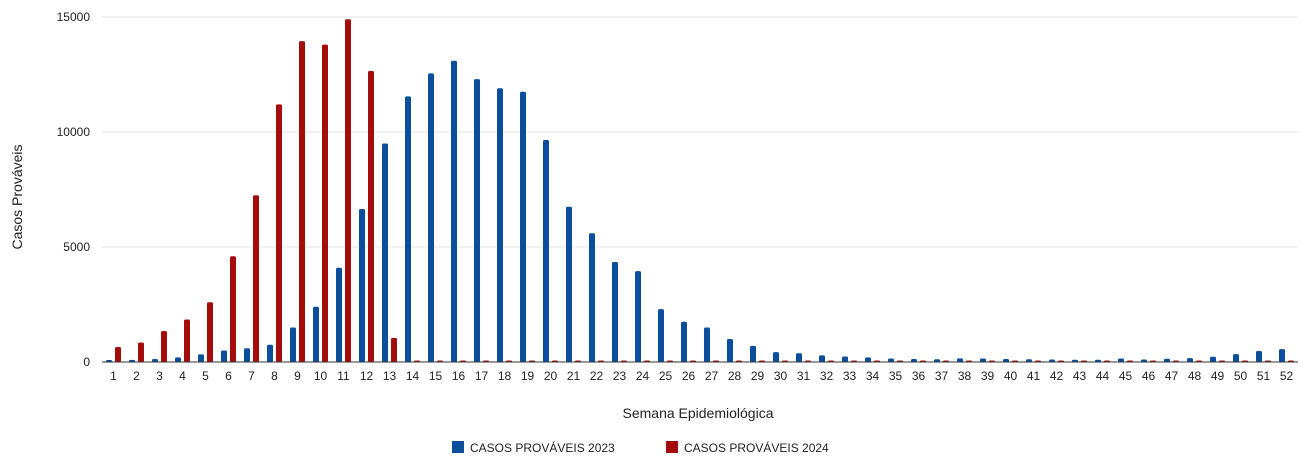  What do you see at coordinates (781, 376) in the screenshot?
I see `x-tick-label: 30` at bounding box center [781, 376].